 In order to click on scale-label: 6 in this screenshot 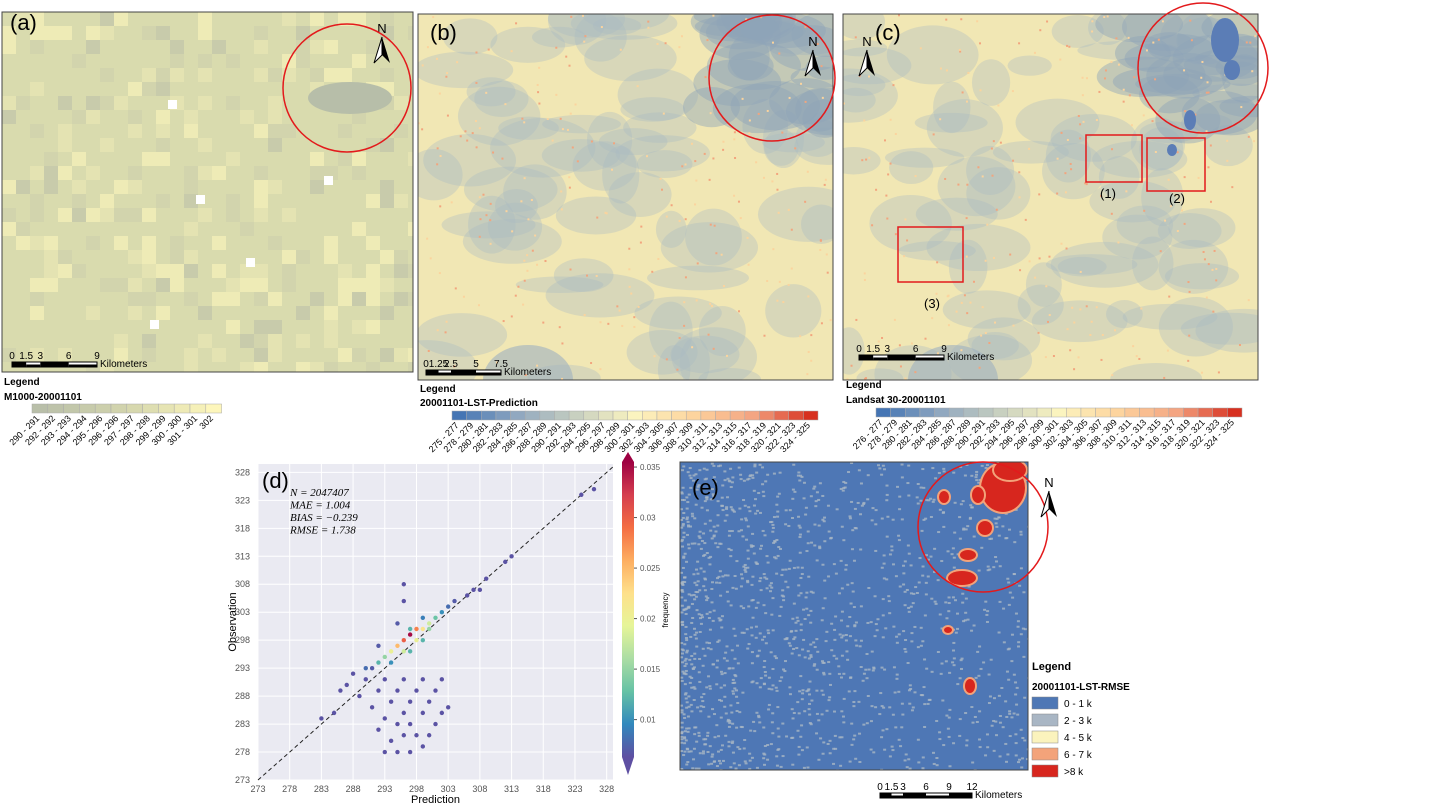, I will do `click(926, 787)`.